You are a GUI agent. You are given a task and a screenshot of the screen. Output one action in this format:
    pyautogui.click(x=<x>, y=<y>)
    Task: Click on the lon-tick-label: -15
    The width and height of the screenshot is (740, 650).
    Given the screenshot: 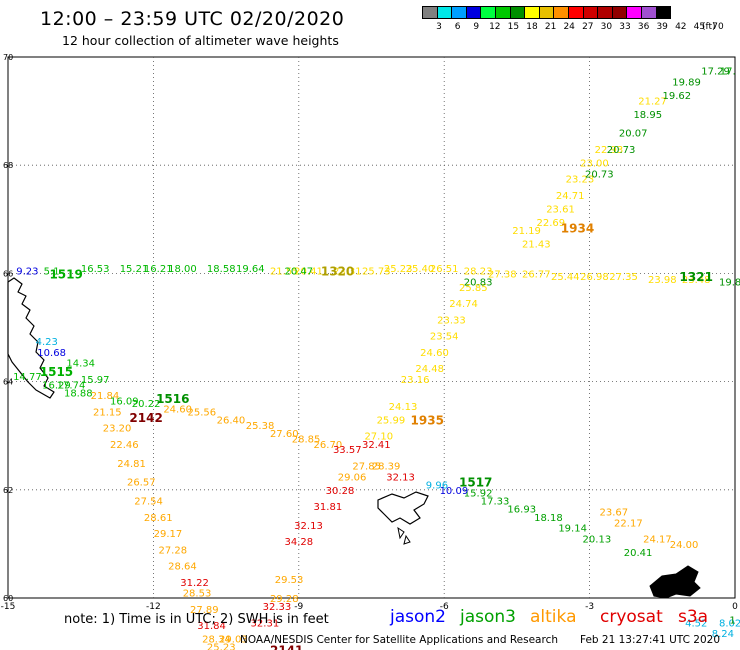 What is the action you would take?
    pyautogui.click(x=8, y=607)
    